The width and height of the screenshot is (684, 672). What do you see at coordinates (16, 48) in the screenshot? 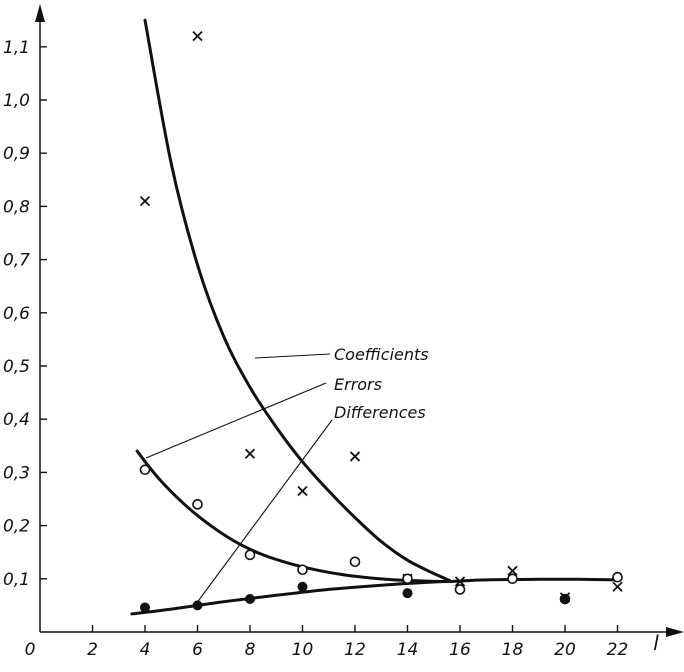
I see `y-tick-label: 1,1` at bounding box center [16, 48].